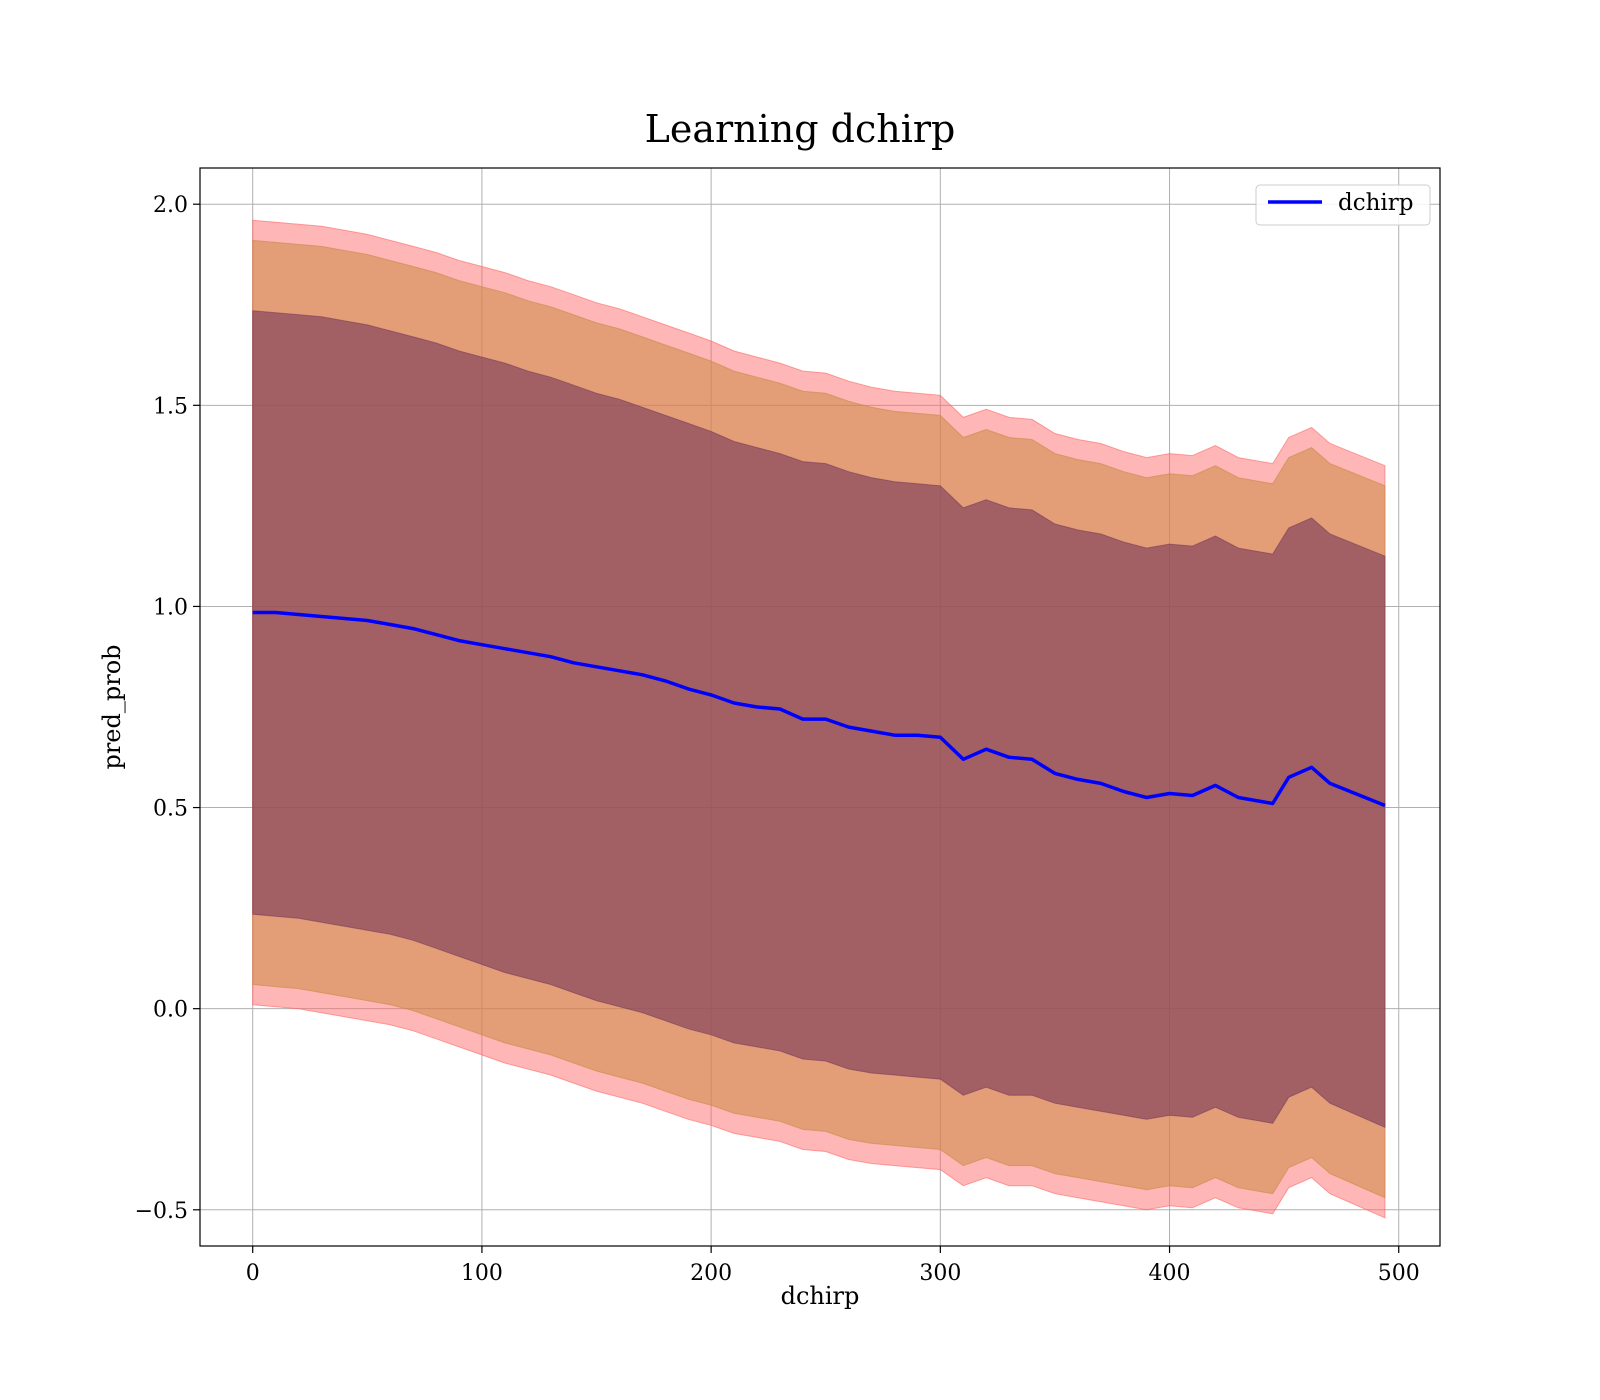 The image size is (1600, 1400). Describe the element at coordinates (253, 1273) in the screenshot. I see `x-tick-label-0: 0` at that location.